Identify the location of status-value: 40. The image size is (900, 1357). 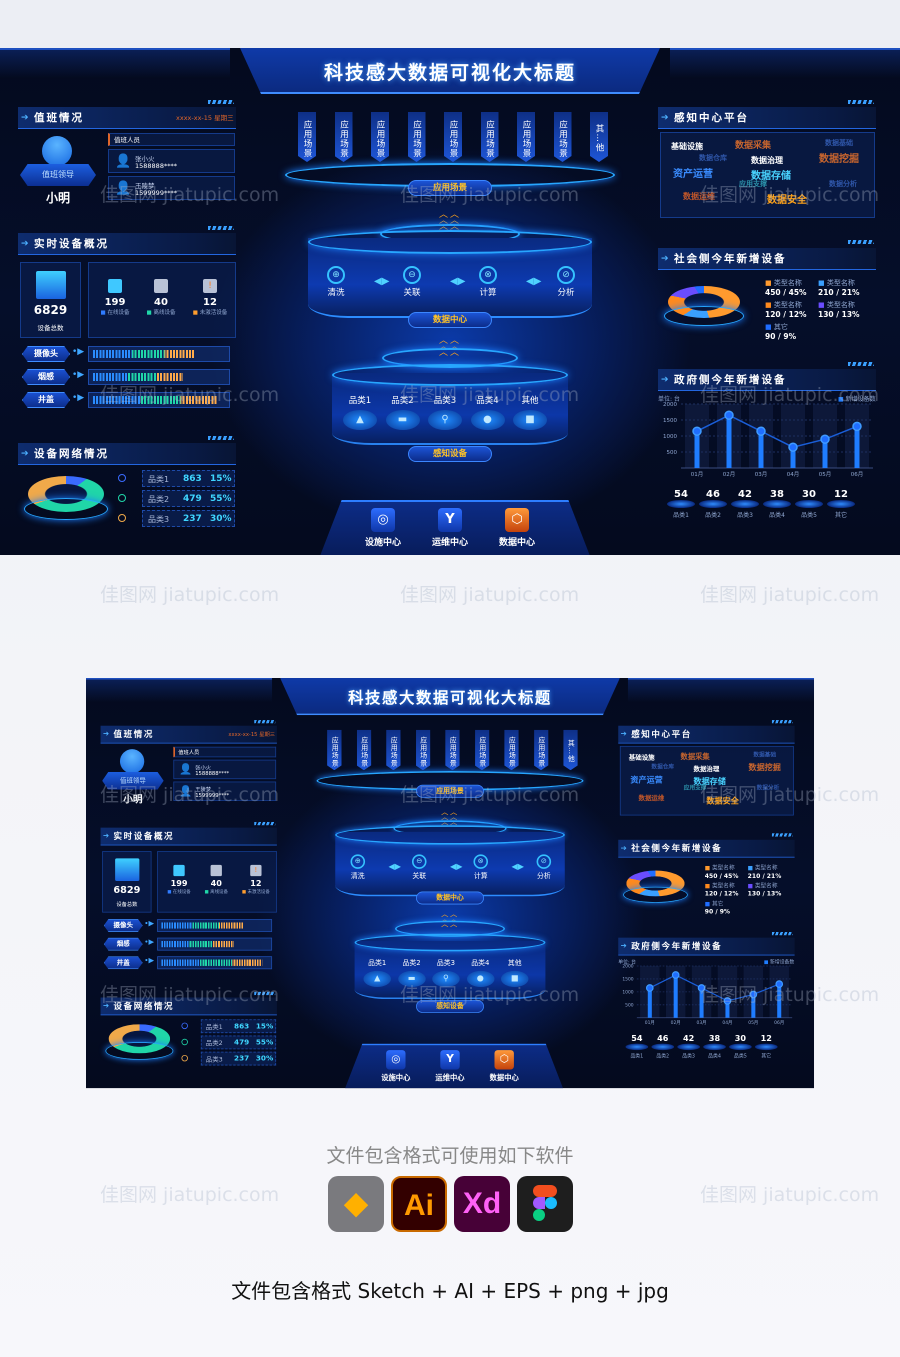
(216, 884).